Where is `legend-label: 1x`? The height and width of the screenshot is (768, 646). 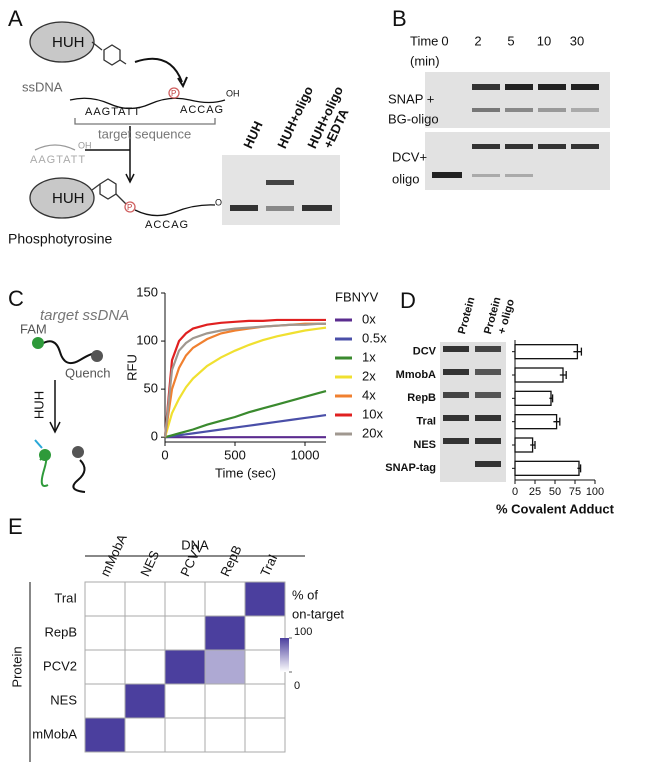
legend-label: 1x is located at coordinates (369, 356).